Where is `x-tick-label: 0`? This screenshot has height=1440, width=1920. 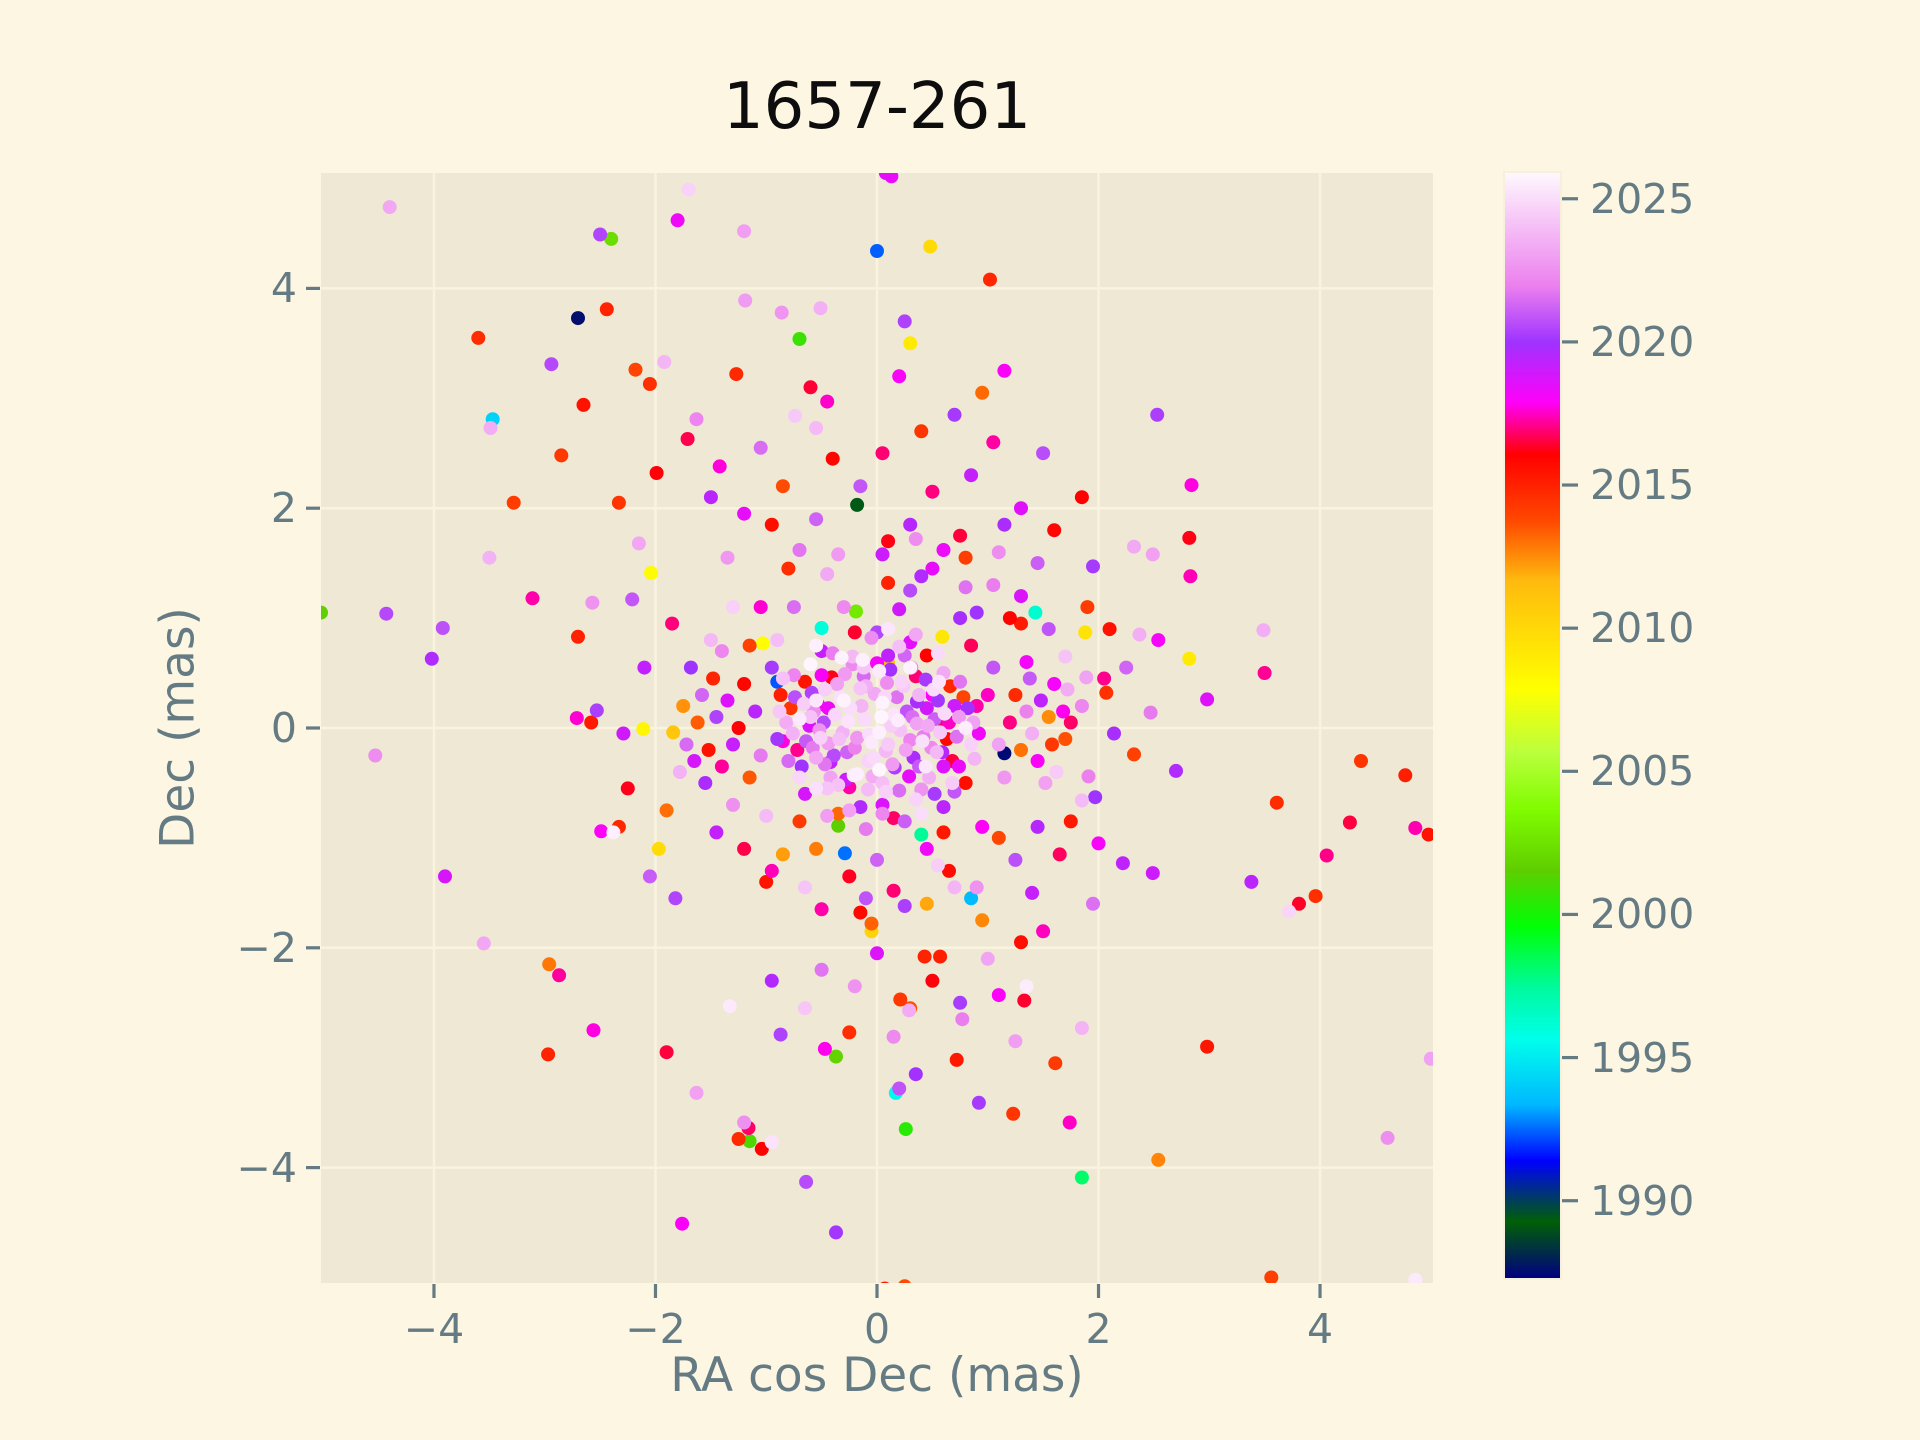 x-tick-label: 0 is located at coordinates (877, 1329).